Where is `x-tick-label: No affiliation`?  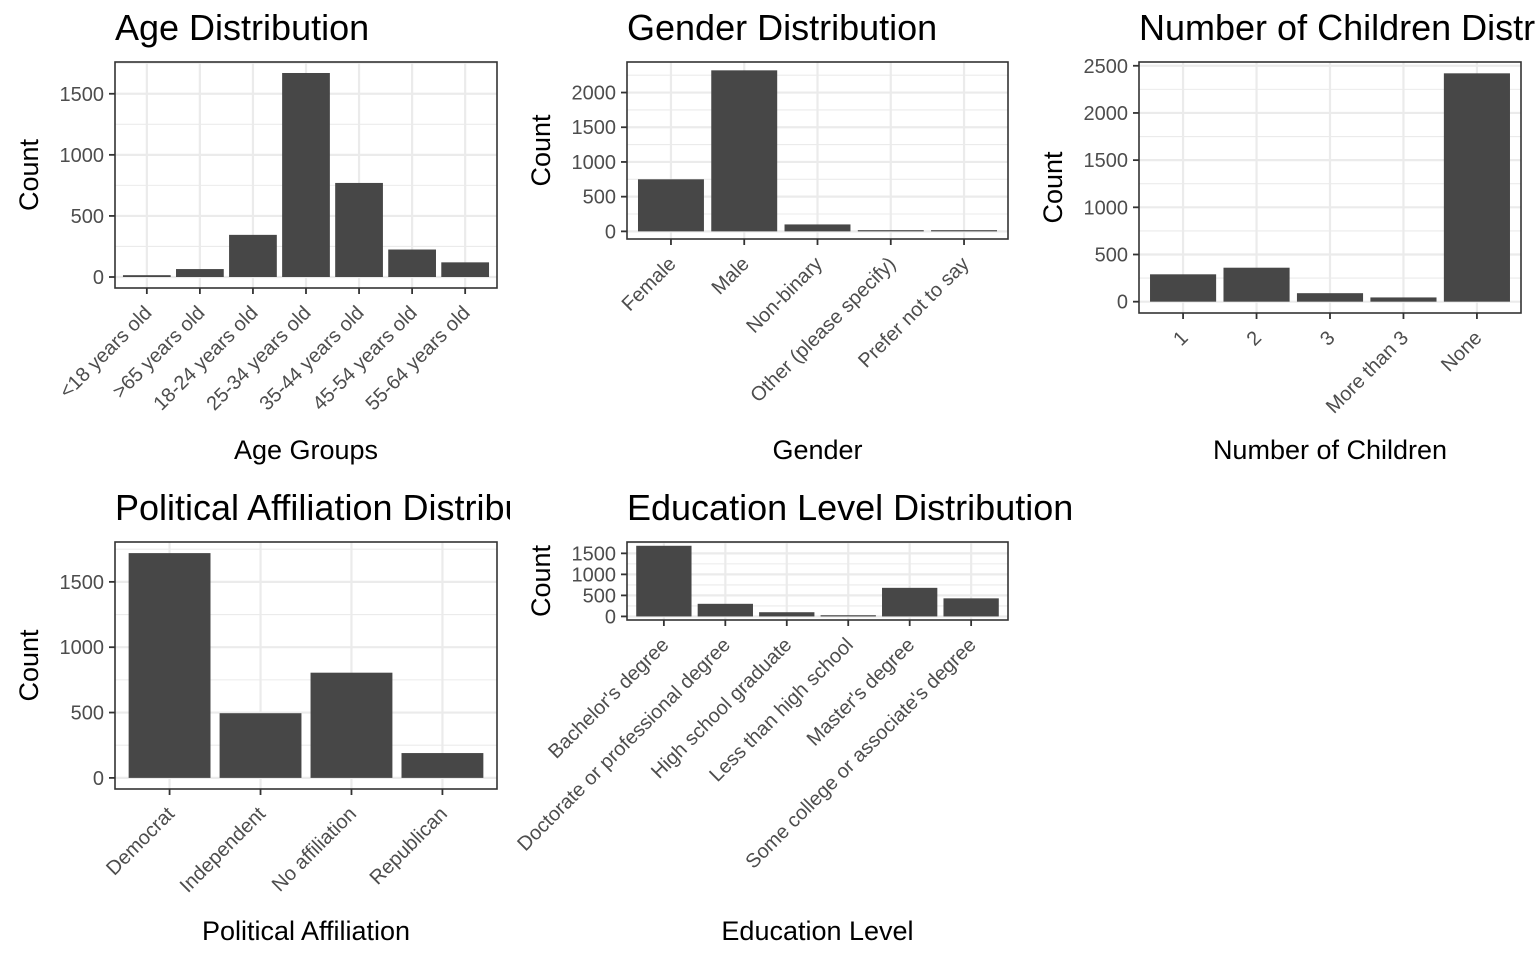 x-tick-label: No affiliation is located at coordinates (314, 849).